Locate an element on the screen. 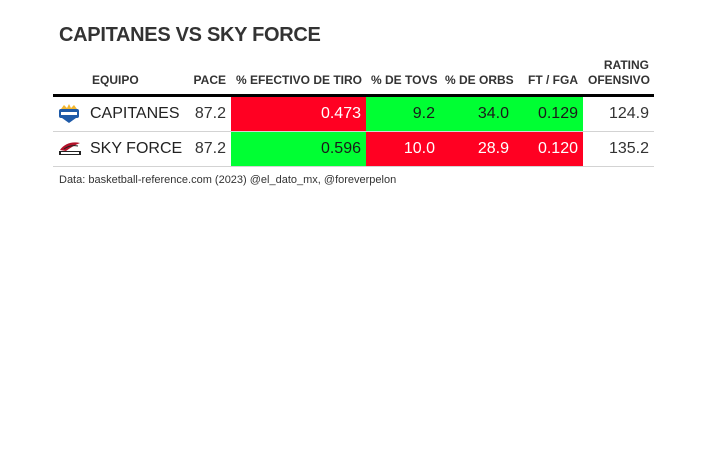 The height and width of the screenshot is (474, 705). header-ortg-line1: RATING is located at coordinates (626, 65).